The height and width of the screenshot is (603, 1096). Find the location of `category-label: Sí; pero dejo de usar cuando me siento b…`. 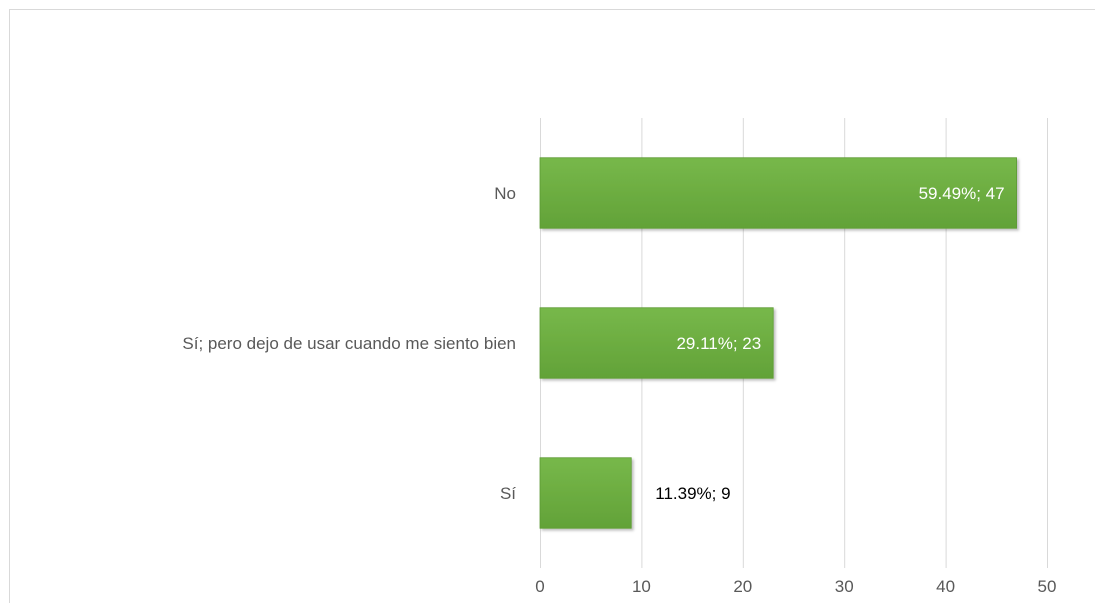

category-label: Sí; pero dejo de usar cuando me siento b… is located at coordinates (349, 343).